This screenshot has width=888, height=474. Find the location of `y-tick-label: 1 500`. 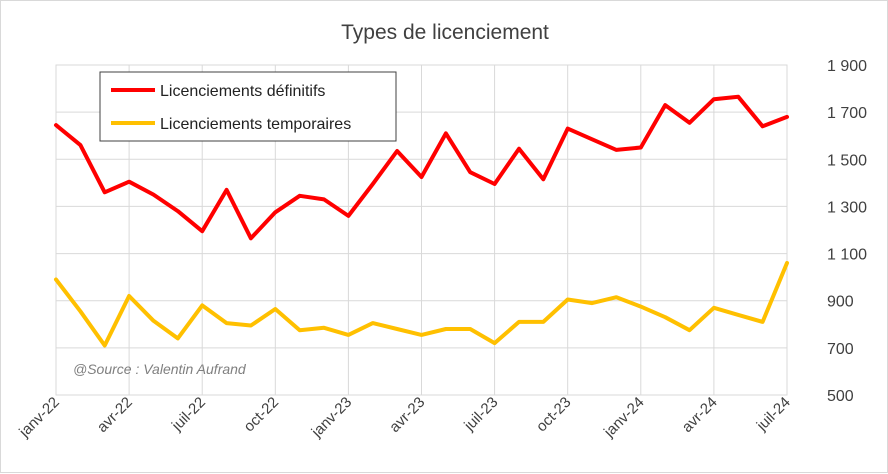

y-tick-label: 1 500 is located at coordinates (847, 160).